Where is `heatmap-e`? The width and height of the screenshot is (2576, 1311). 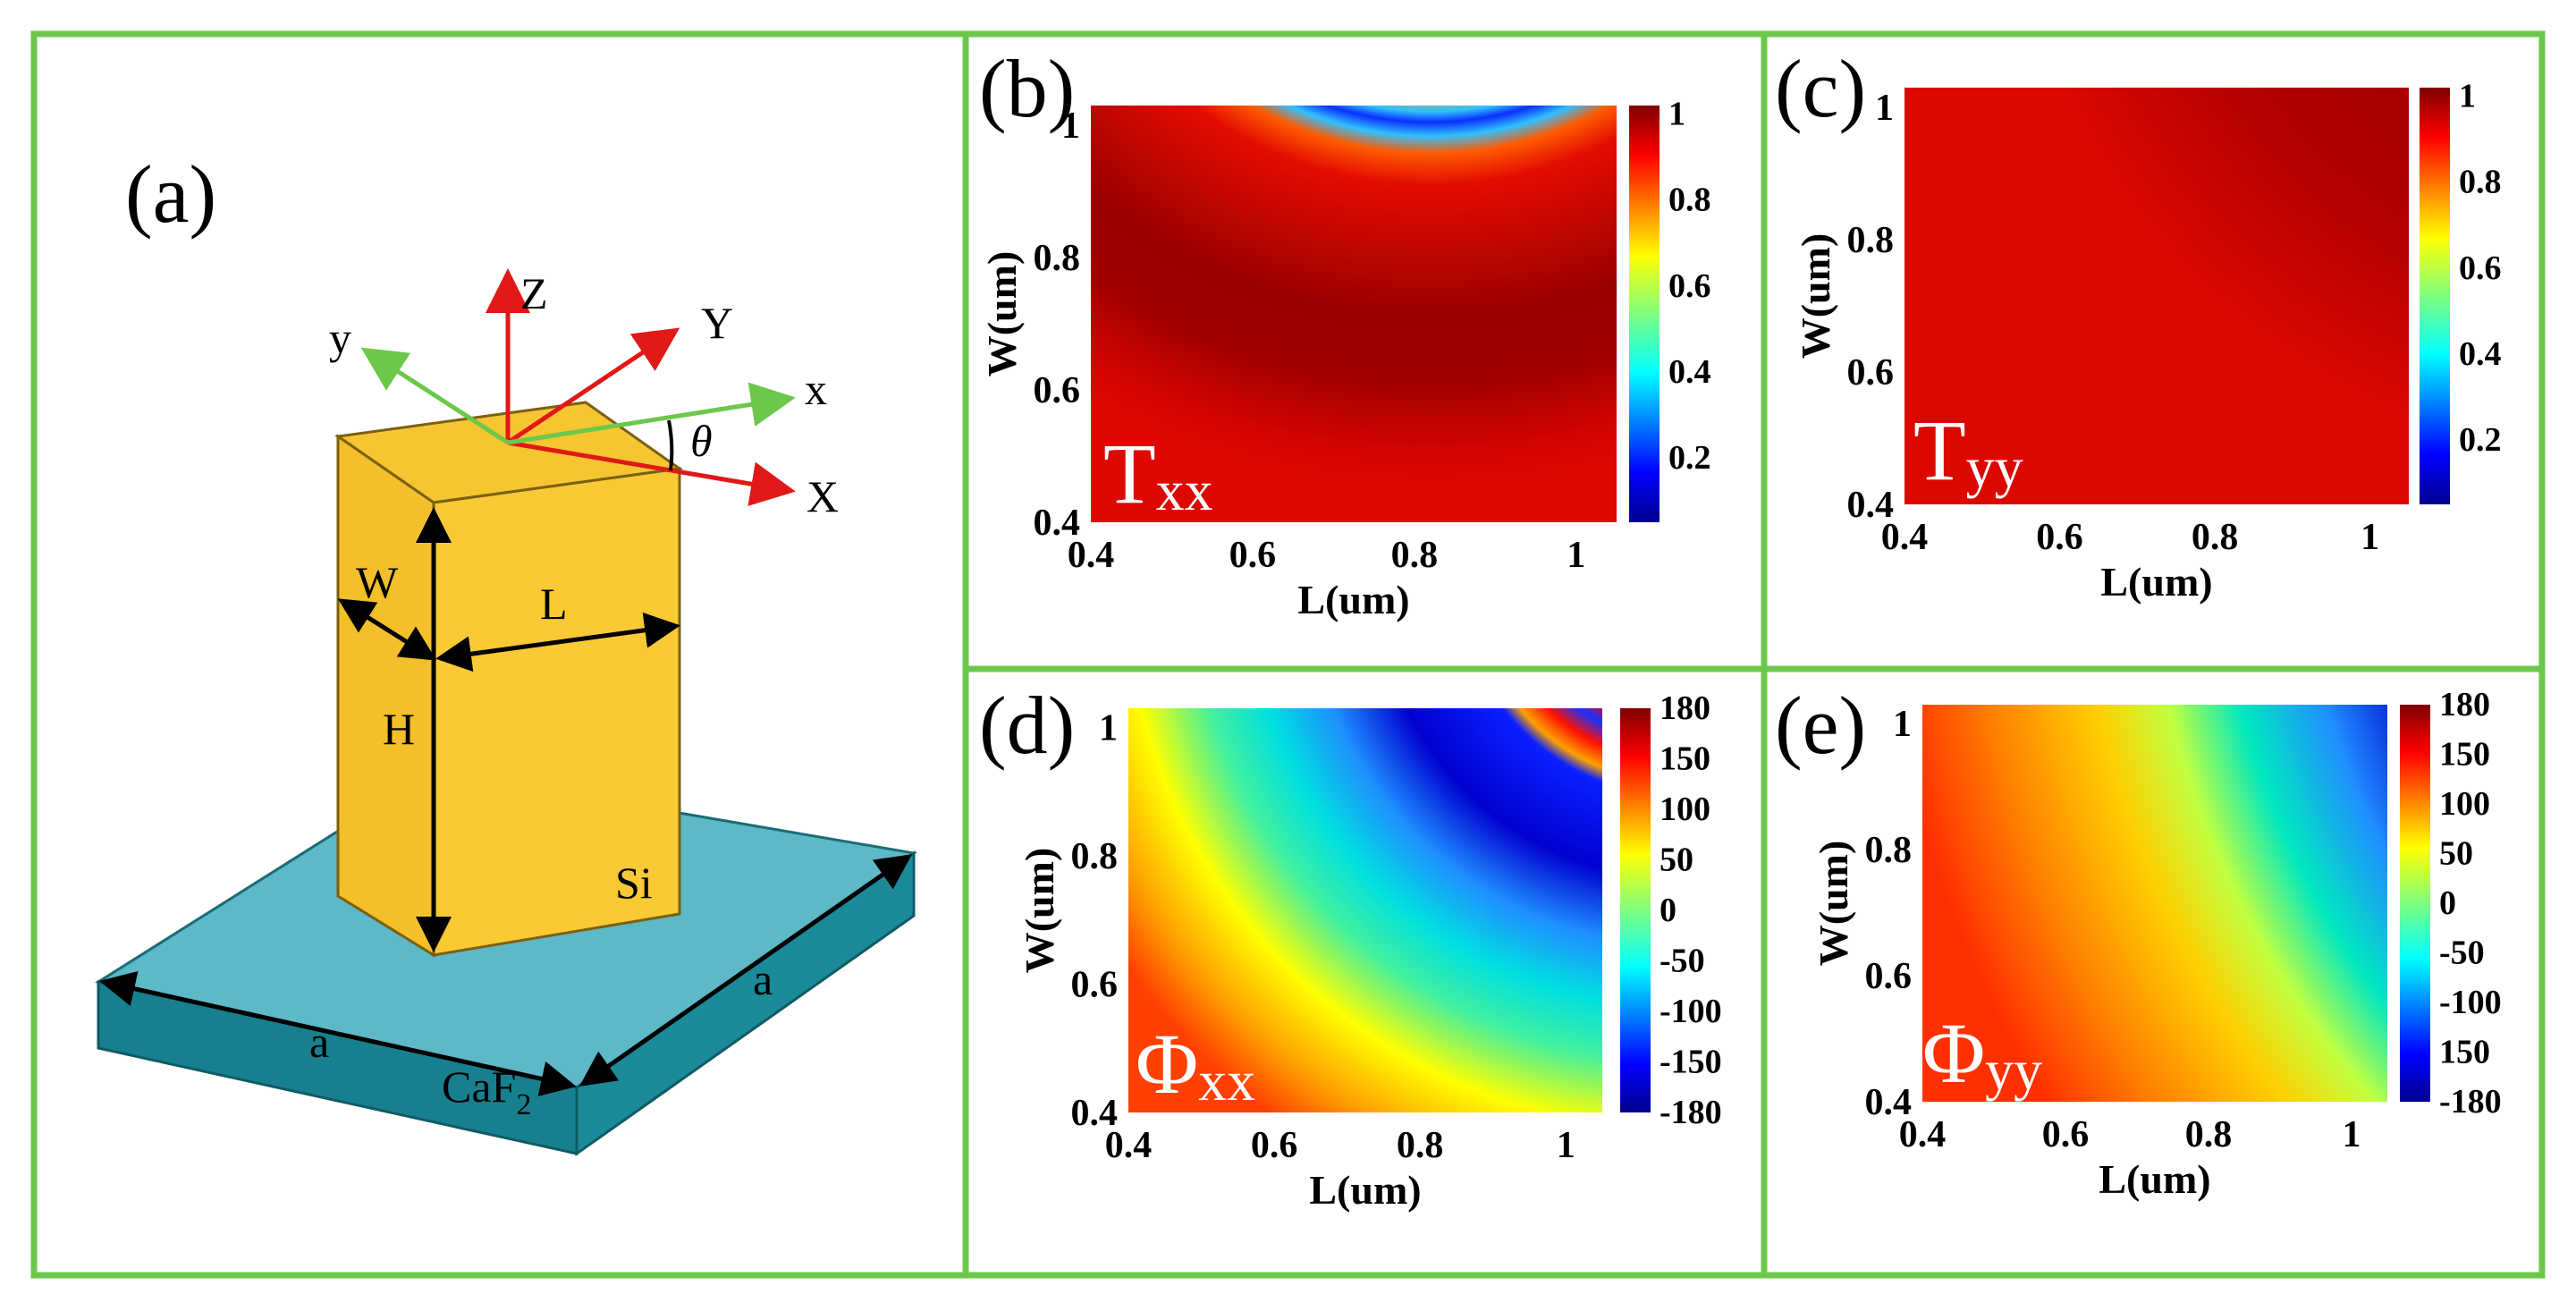 heatmap-e is located at coordinates (2154, 903).